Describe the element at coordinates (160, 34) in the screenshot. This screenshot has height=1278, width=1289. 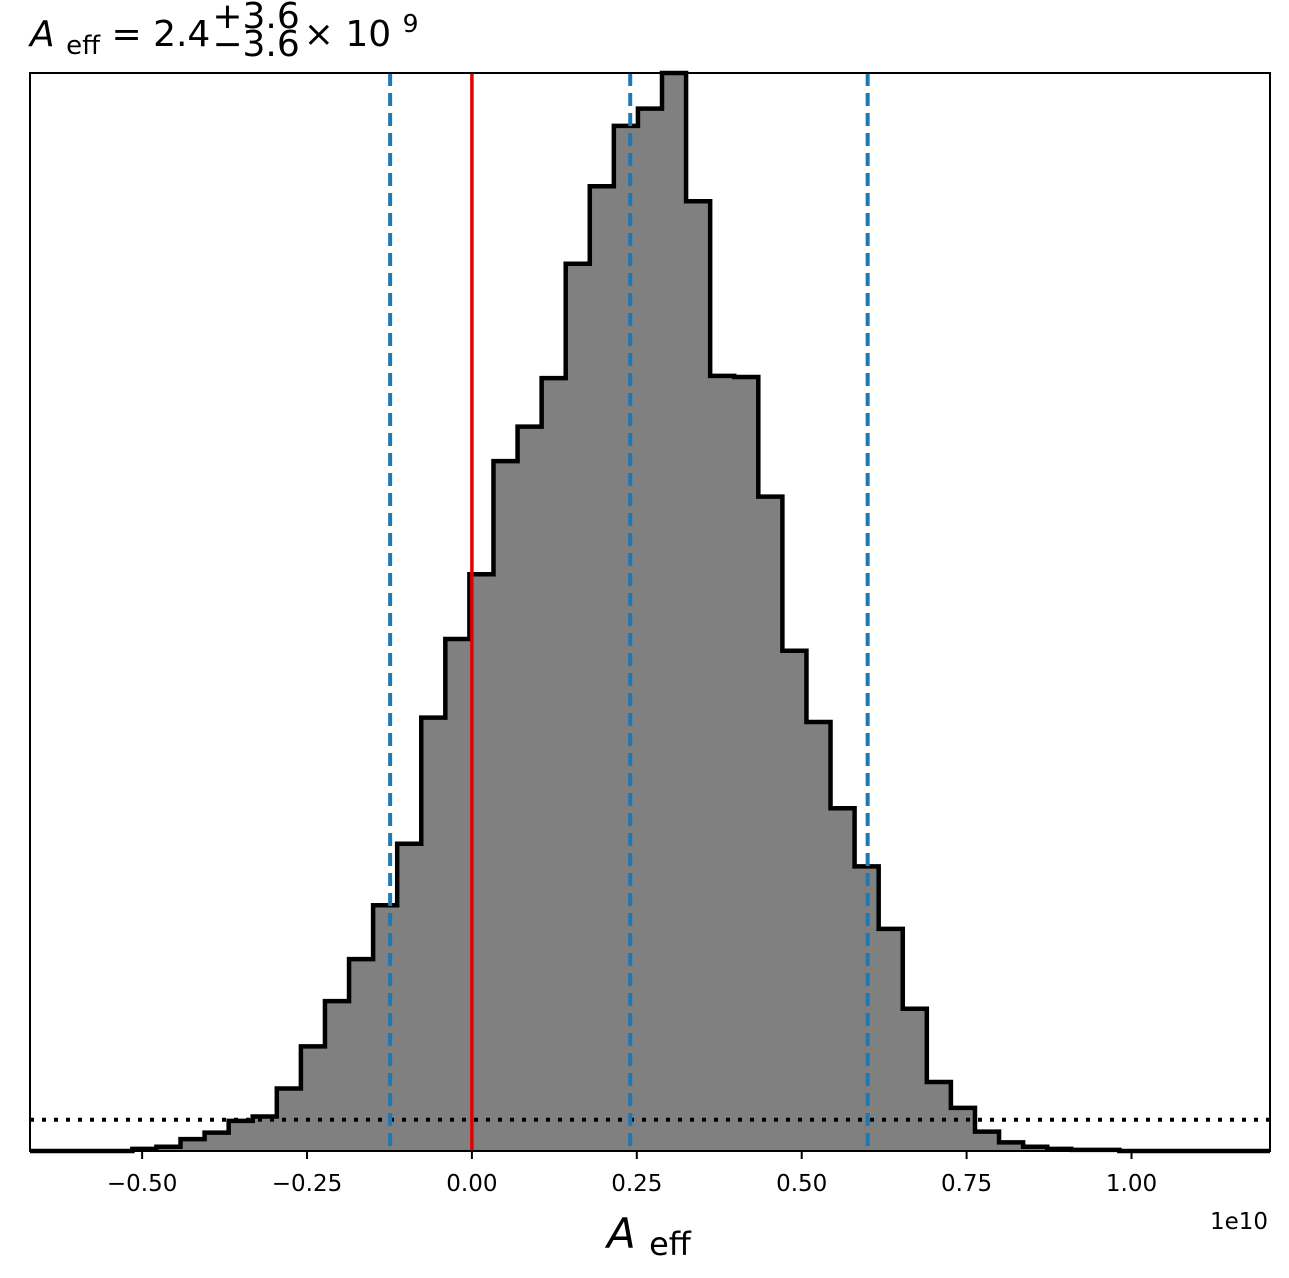
I see `title-median: = 2.4` at that location.